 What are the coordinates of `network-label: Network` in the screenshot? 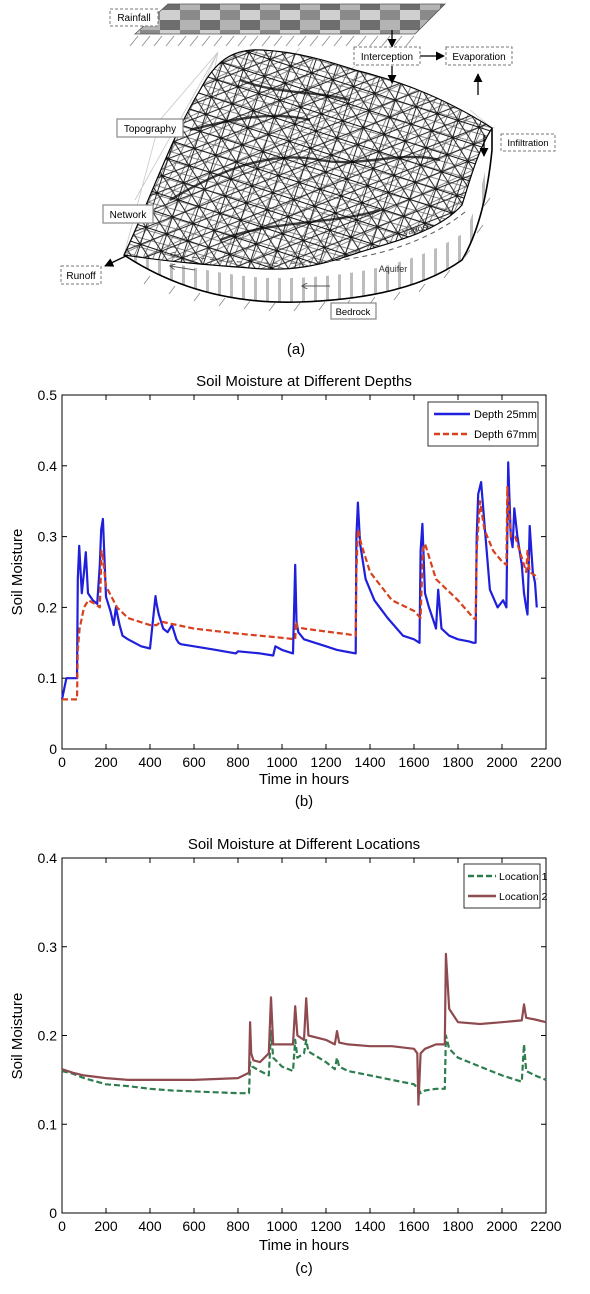 It's located at (129, 215).